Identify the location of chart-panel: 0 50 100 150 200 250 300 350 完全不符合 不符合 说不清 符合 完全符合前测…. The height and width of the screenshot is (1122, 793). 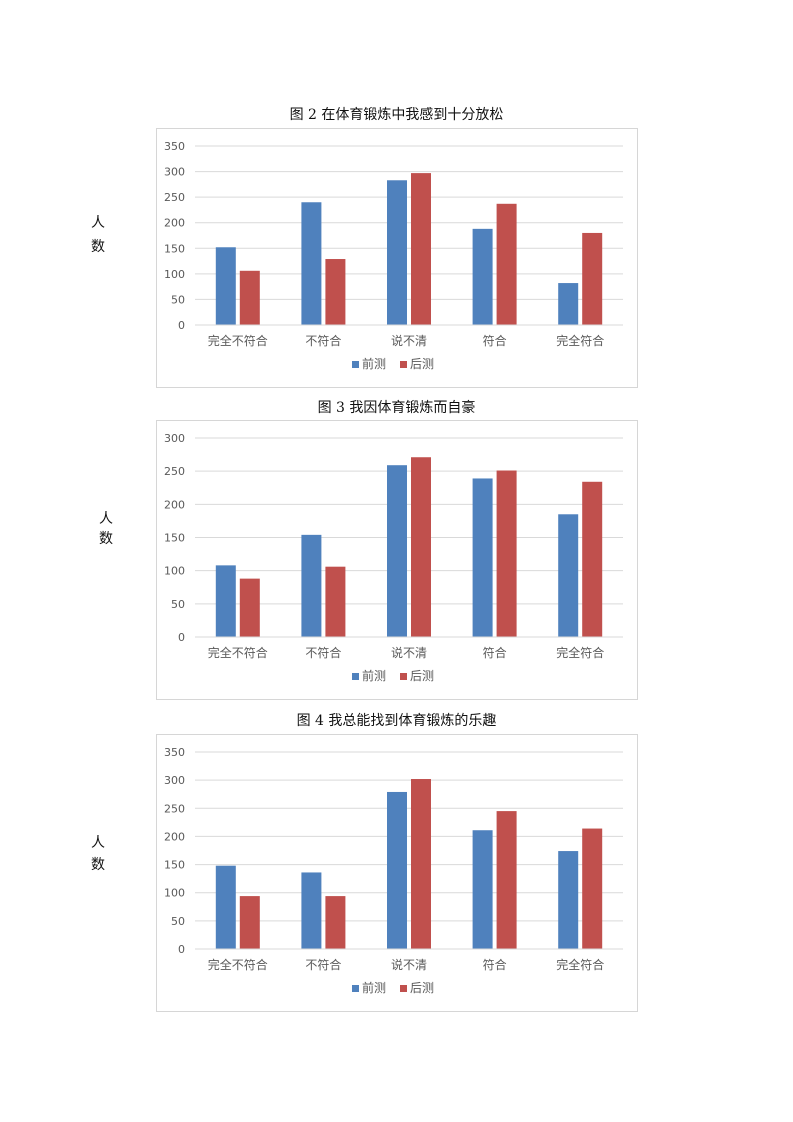
(397, 258).